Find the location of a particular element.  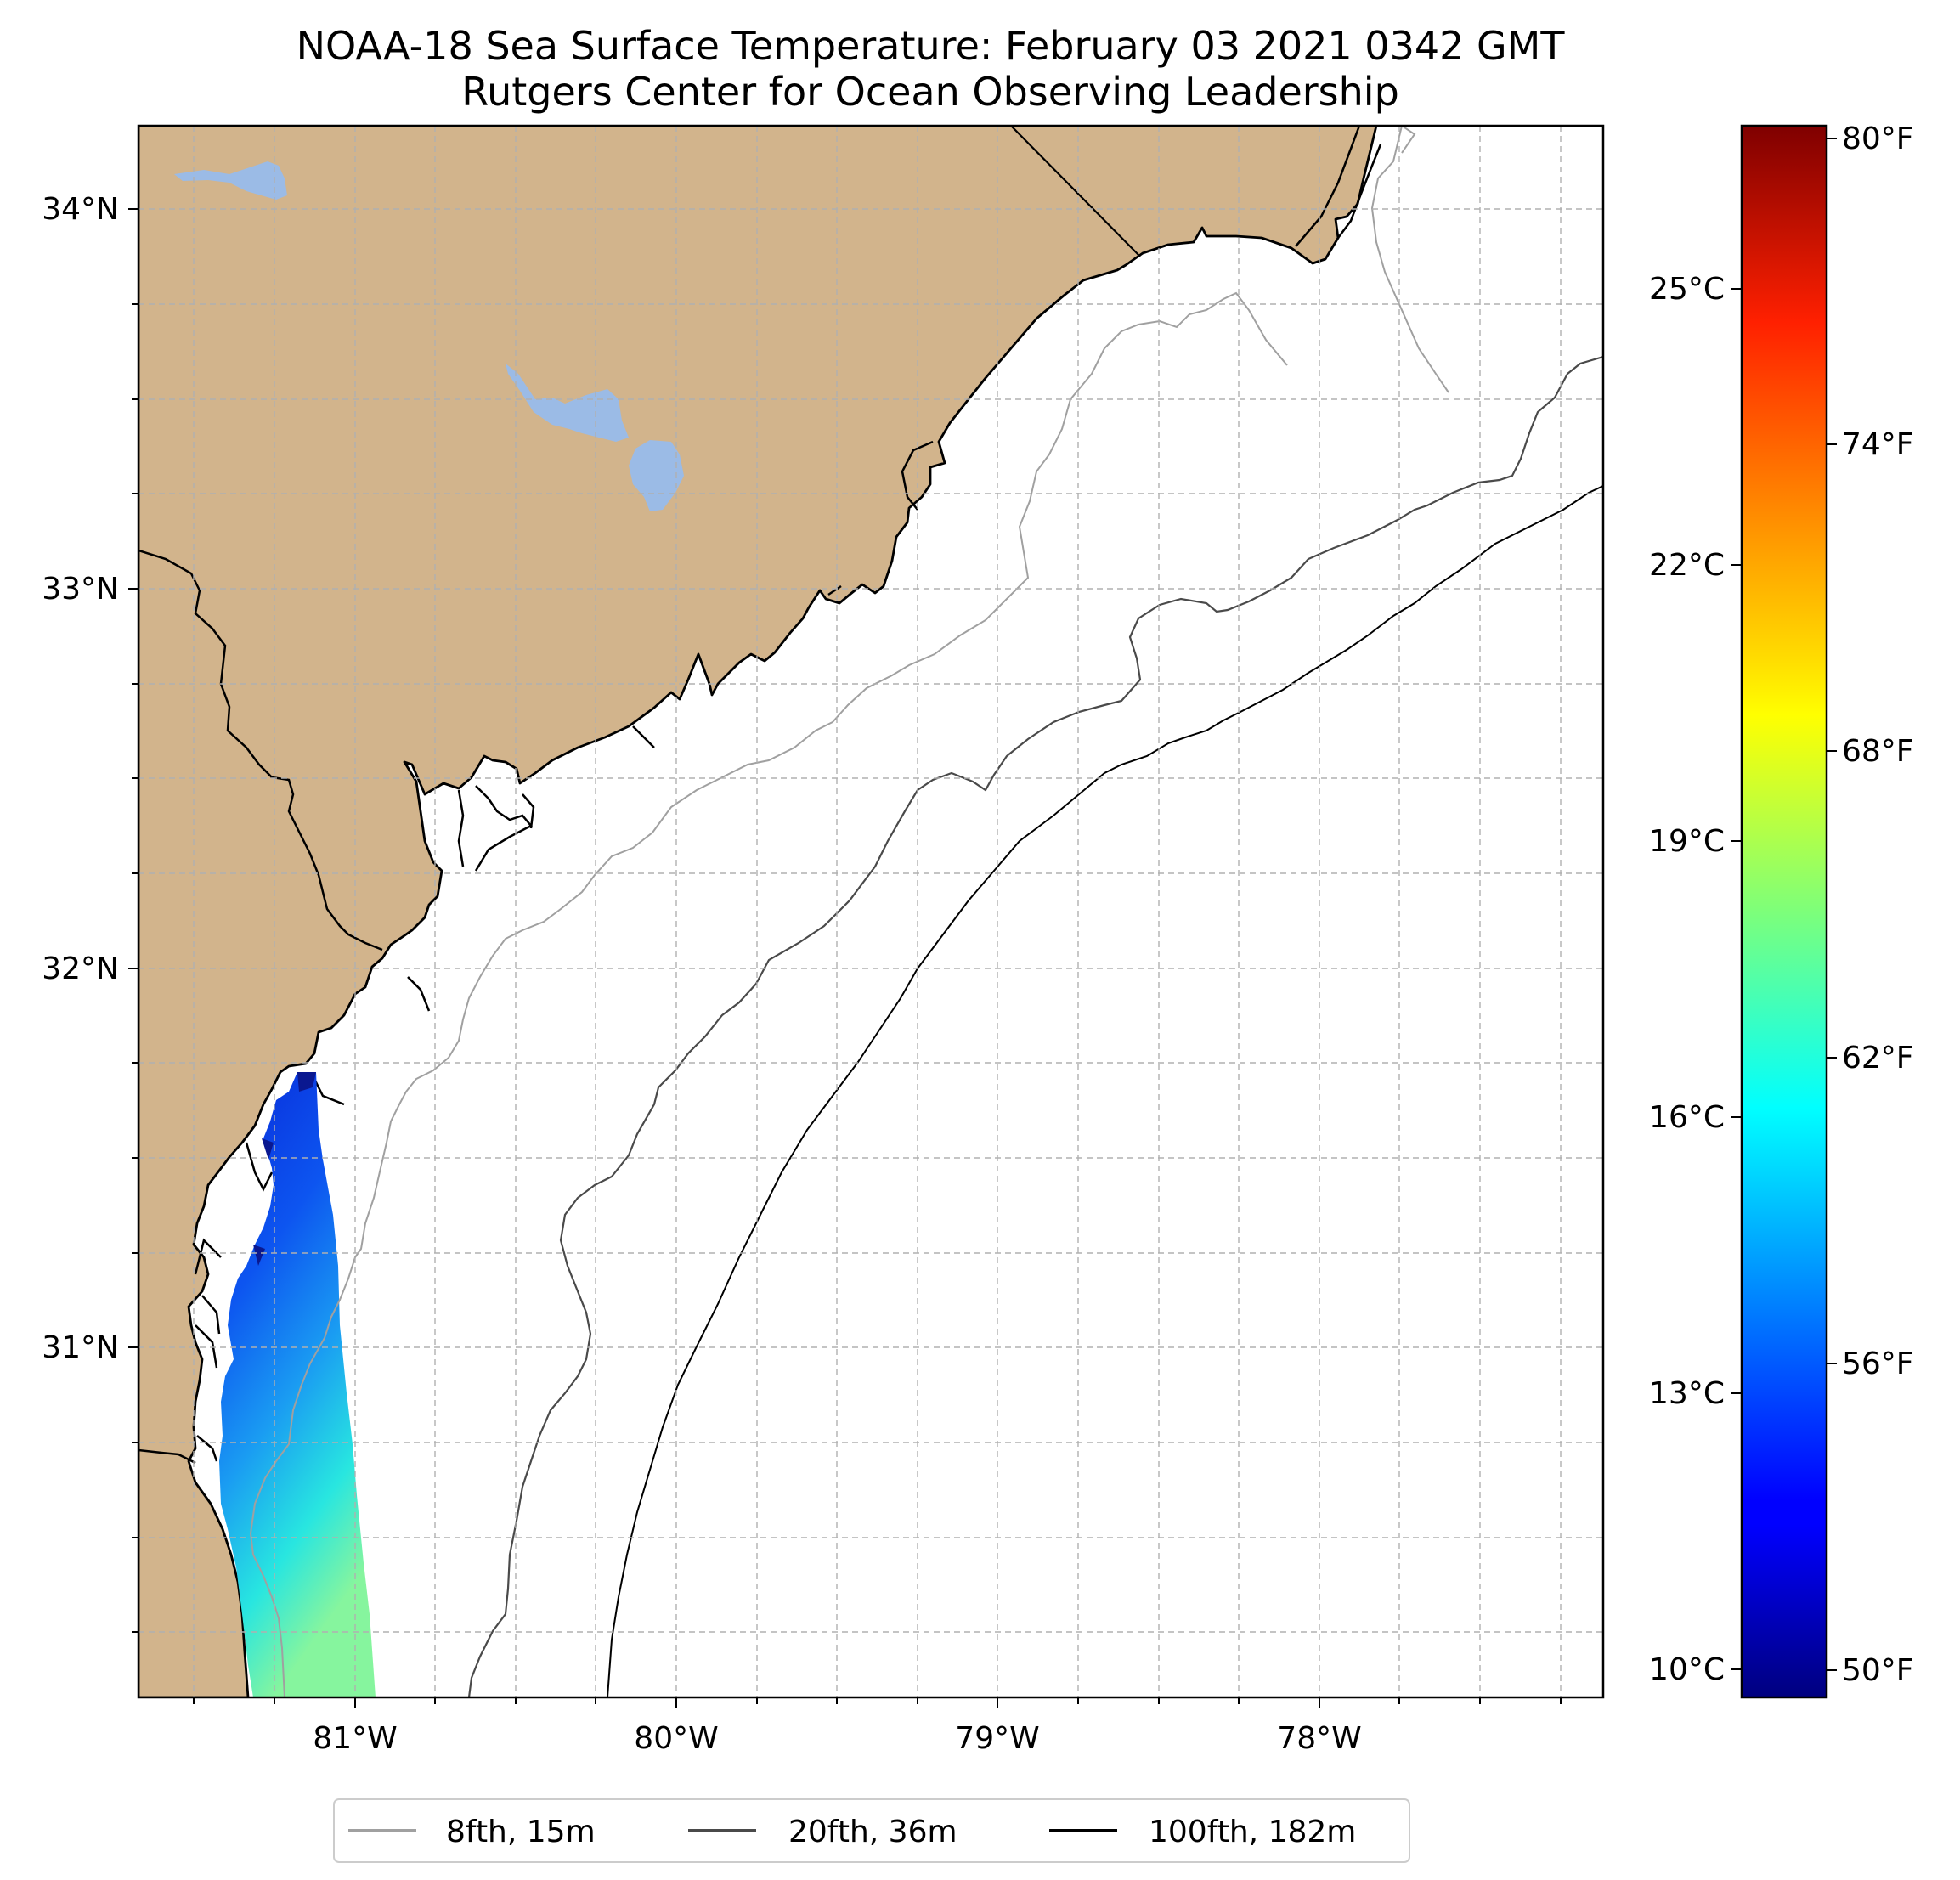

legend-label-20fth: 20fth, 36m is located at coordinates (873, 1832).